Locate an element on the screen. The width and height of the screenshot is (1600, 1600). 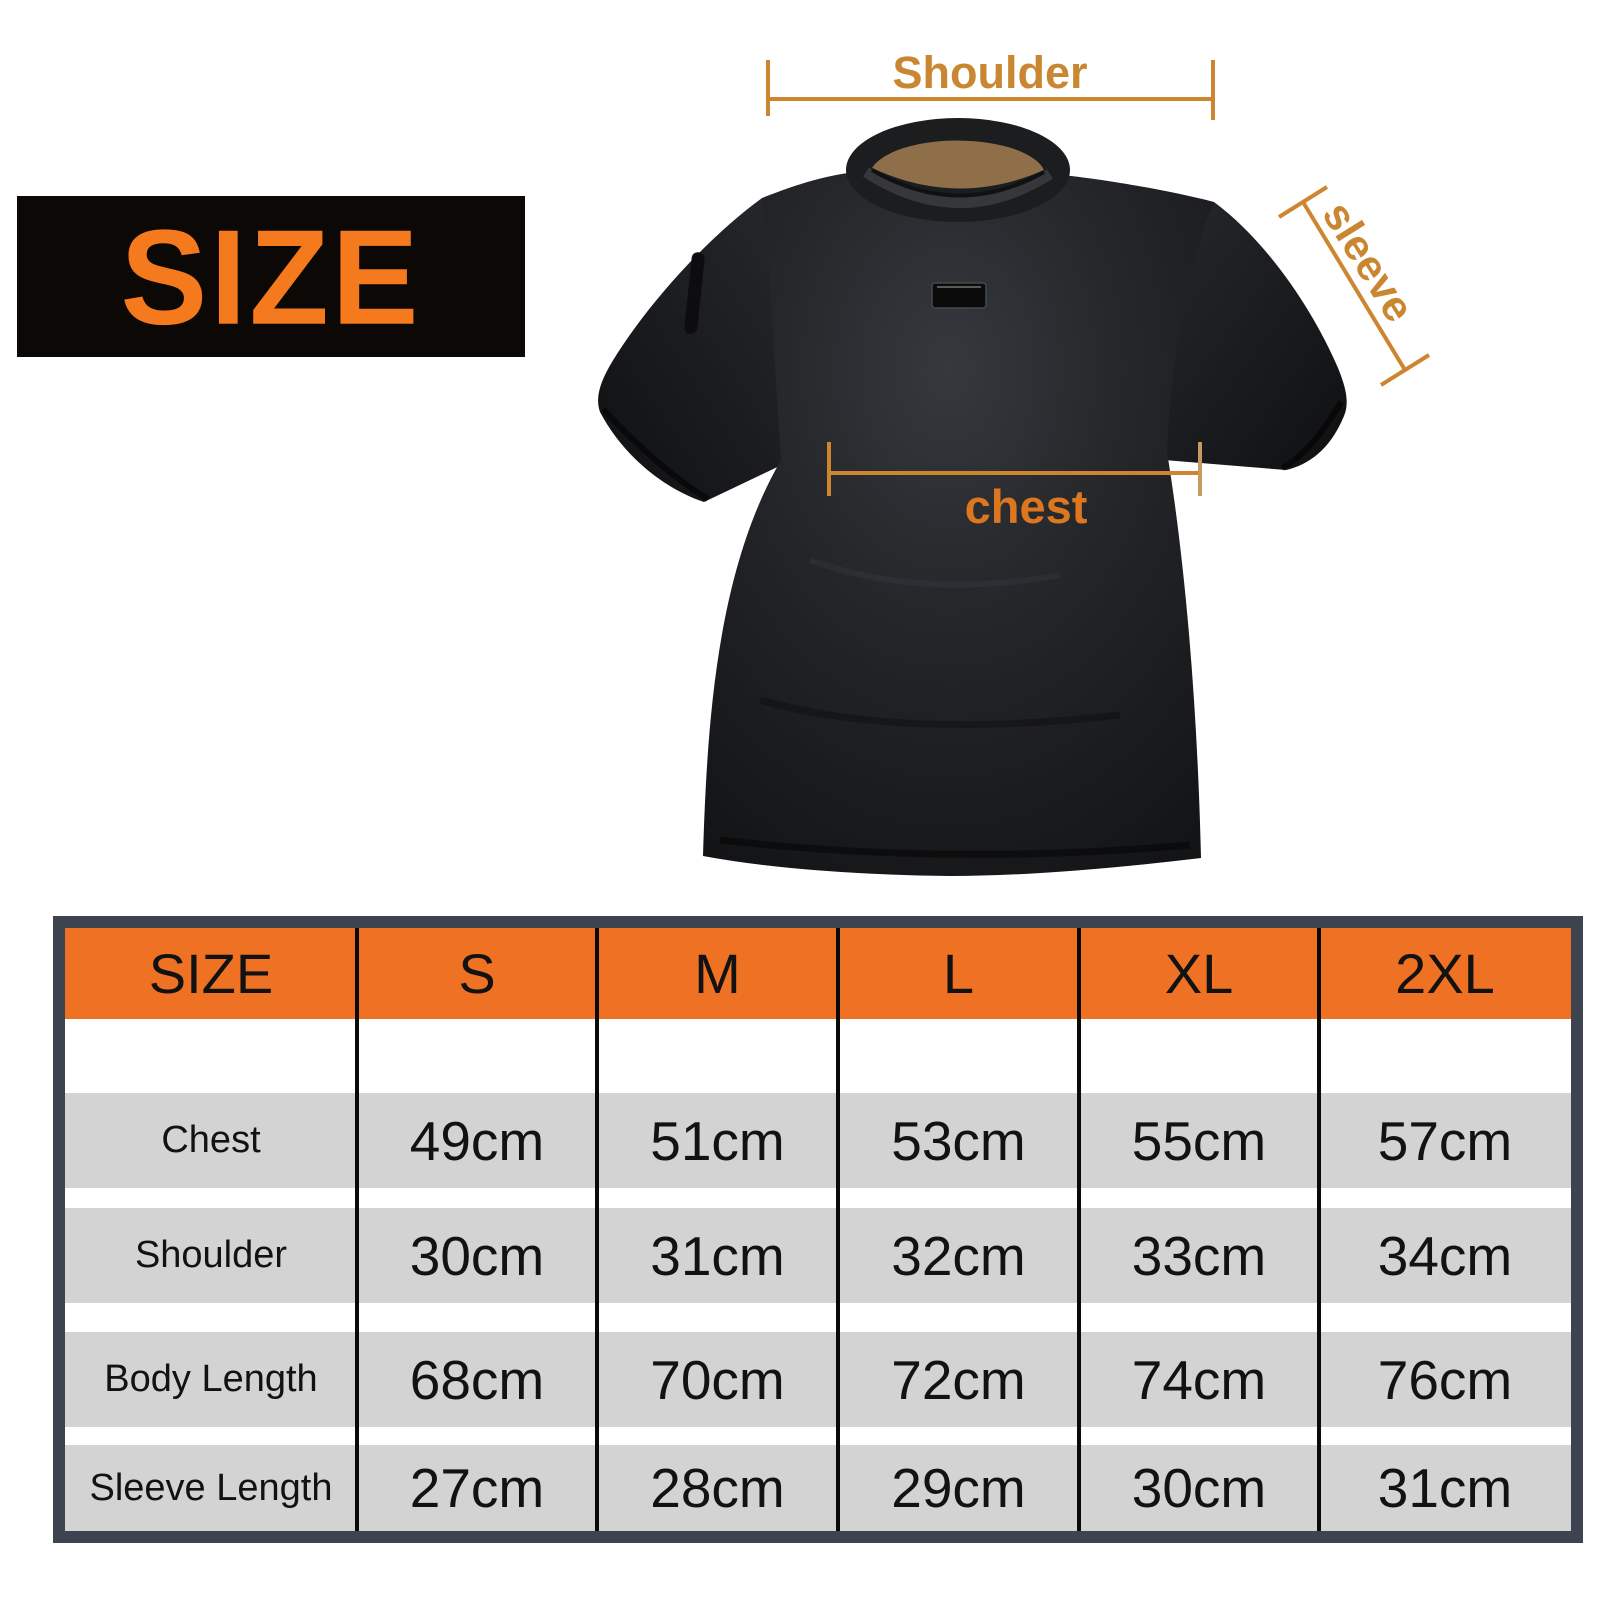
header-cell-xl: XL is located at coordinates (1199, 973).